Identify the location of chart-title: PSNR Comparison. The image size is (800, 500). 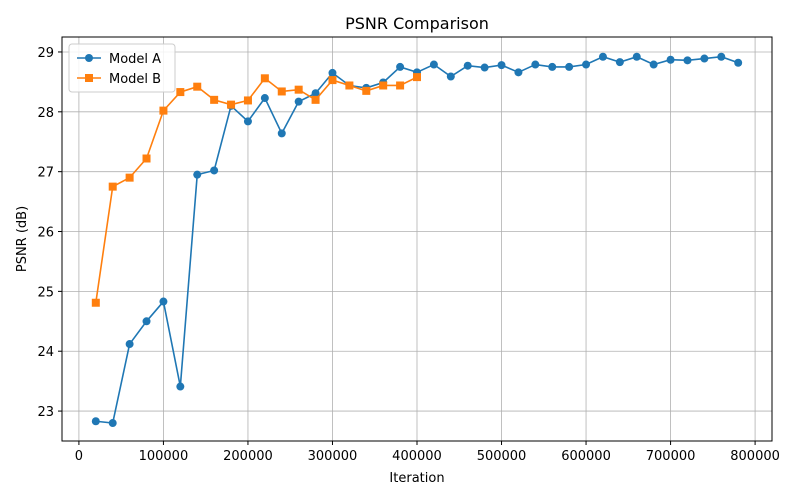
(417, 23).